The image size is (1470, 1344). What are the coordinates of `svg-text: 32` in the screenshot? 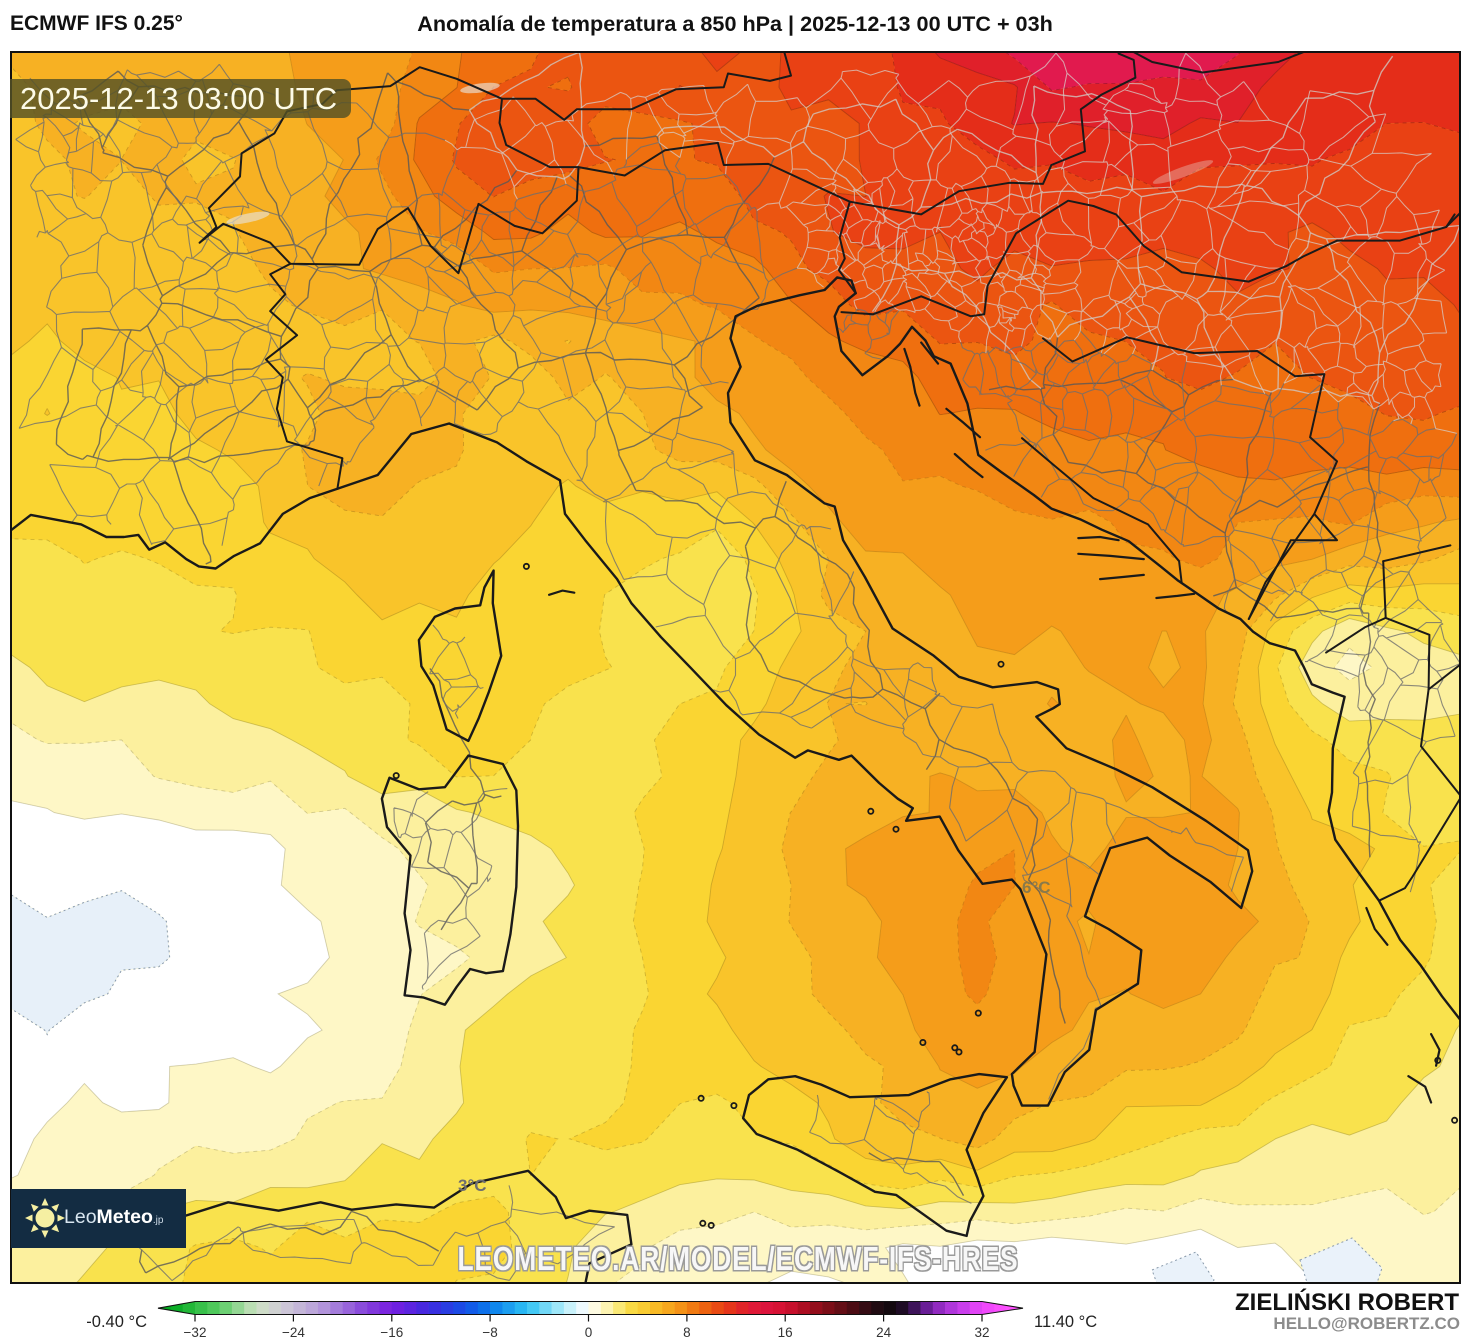 It's located at (981, 1332).